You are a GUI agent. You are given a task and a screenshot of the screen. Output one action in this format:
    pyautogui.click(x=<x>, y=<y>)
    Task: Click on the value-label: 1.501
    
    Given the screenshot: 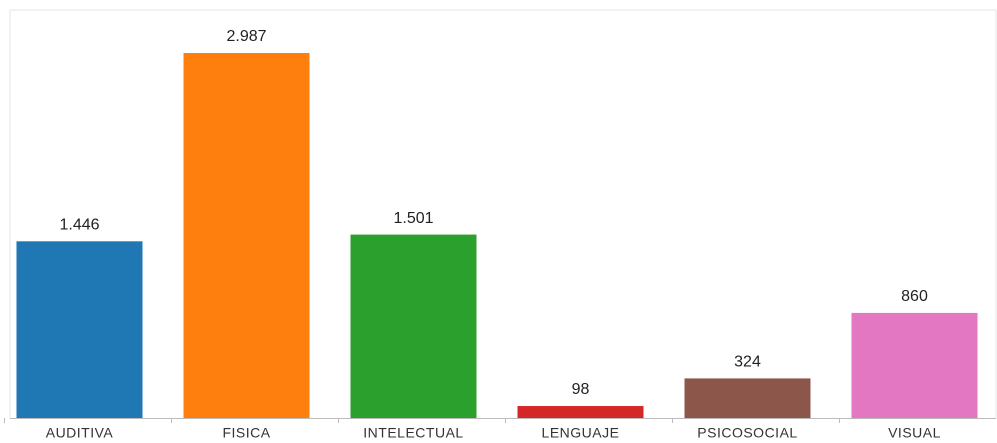 What is the action you would take?
    pyautogui.click(x=413, y=218)
    